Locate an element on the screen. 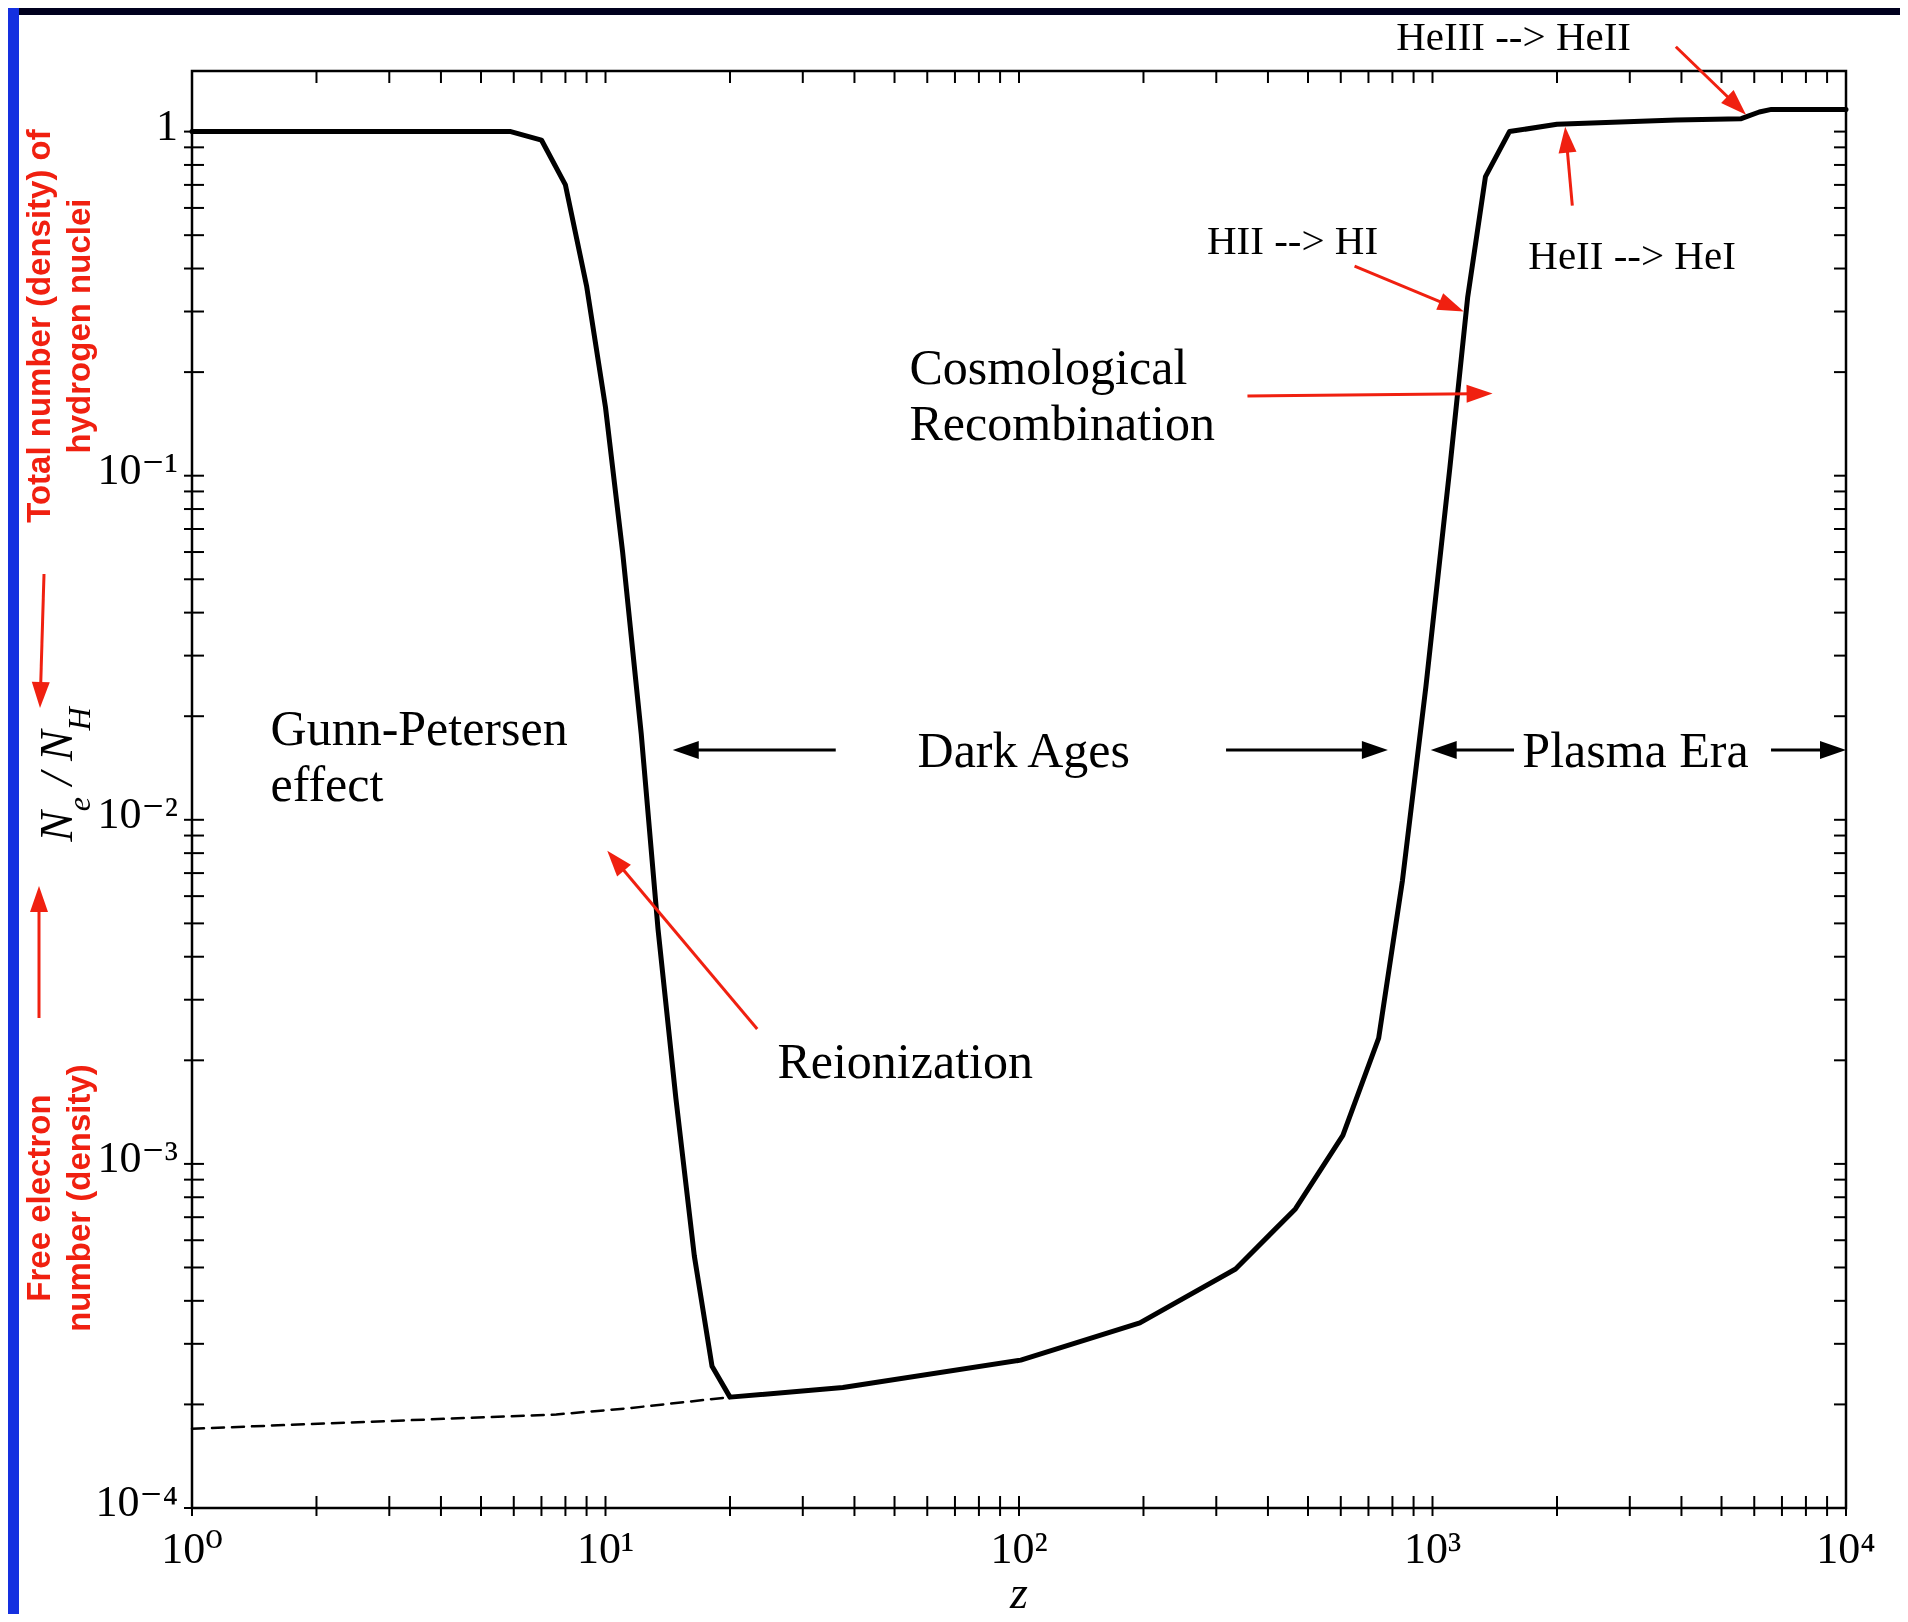 The height and width of the screenshot is (1622, 1908). y-tick-label: 10⁻² is located at coordinates (137, 813).